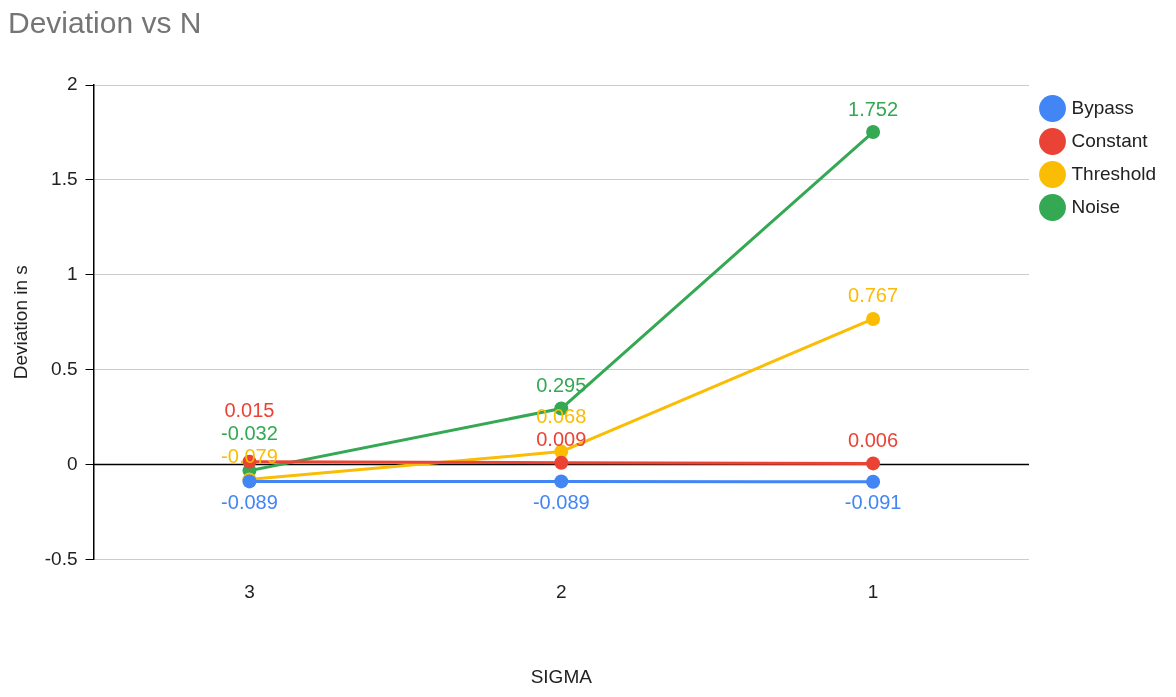  What do you see at coordinates (20, 322) in the screenshot?
I see `y-axis-title: Deviation in s` at bounding box center [20, 322].